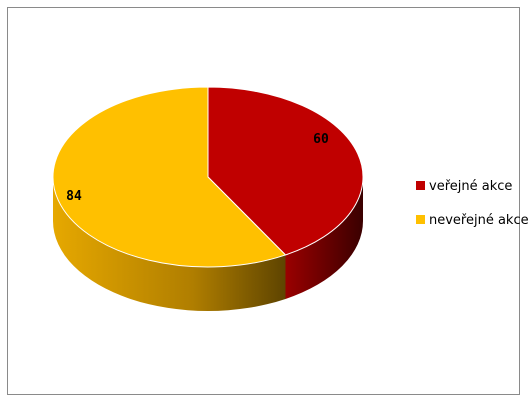 The width and height of the screenshot is (528, 396). What do you see at coordinates (472, 203) in the screenshot?
I see `legend: veřejné akce neveřejné akce` at bounding box center [472, 203].